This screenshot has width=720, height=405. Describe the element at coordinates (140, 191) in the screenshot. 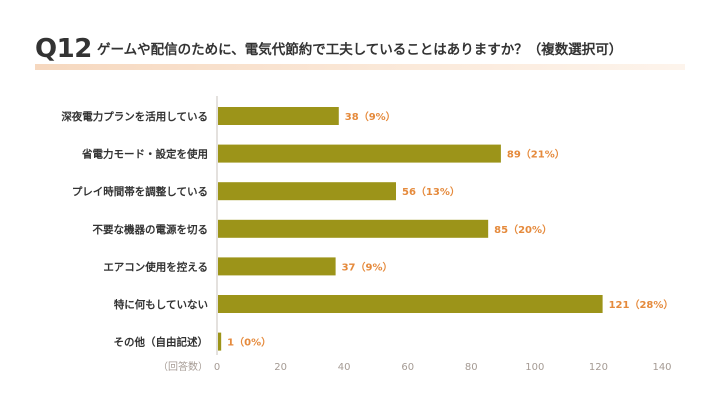

I see `category-label-3: プレイ時間帯を調整している` at that location.